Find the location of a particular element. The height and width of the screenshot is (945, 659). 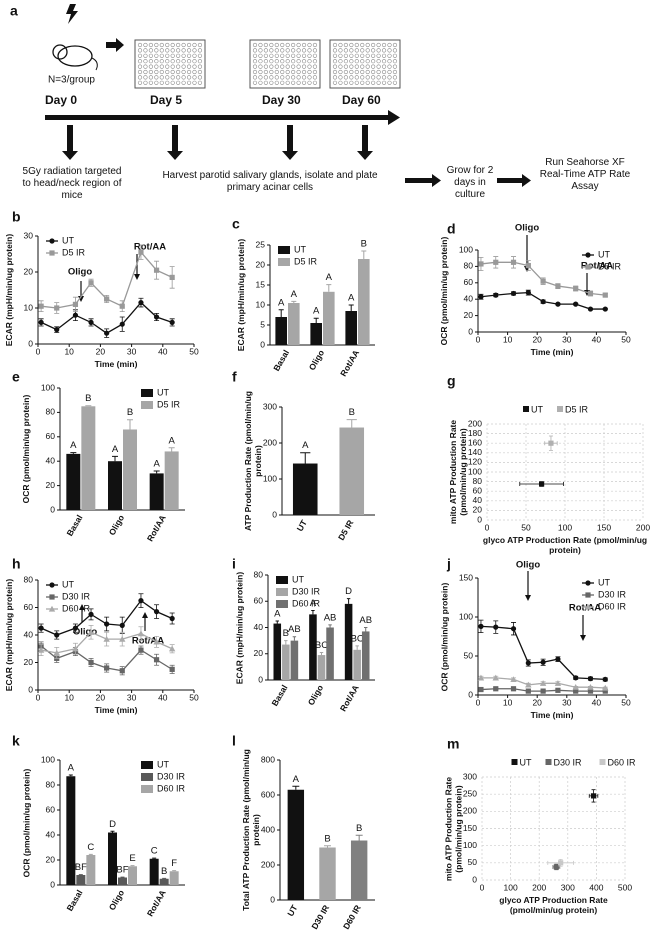

y-axis-label: ECAR (mpH/min/ug protein) is located at coordinates (239, 627).